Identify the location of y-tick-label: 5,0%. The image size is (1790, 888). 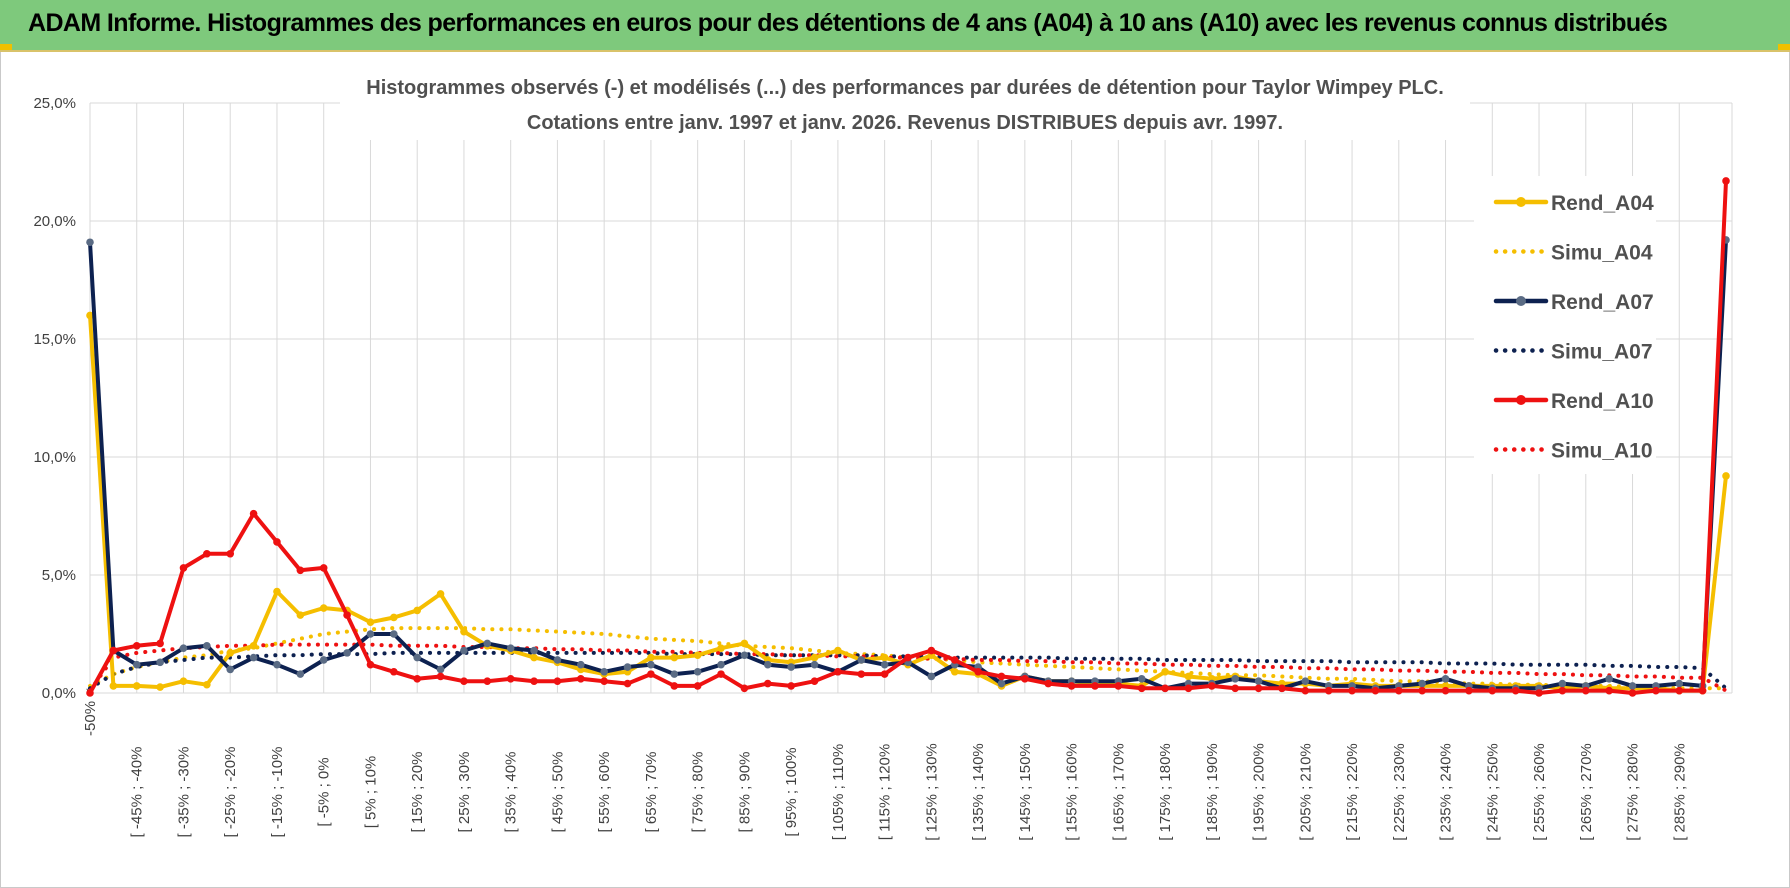
(59, 575).